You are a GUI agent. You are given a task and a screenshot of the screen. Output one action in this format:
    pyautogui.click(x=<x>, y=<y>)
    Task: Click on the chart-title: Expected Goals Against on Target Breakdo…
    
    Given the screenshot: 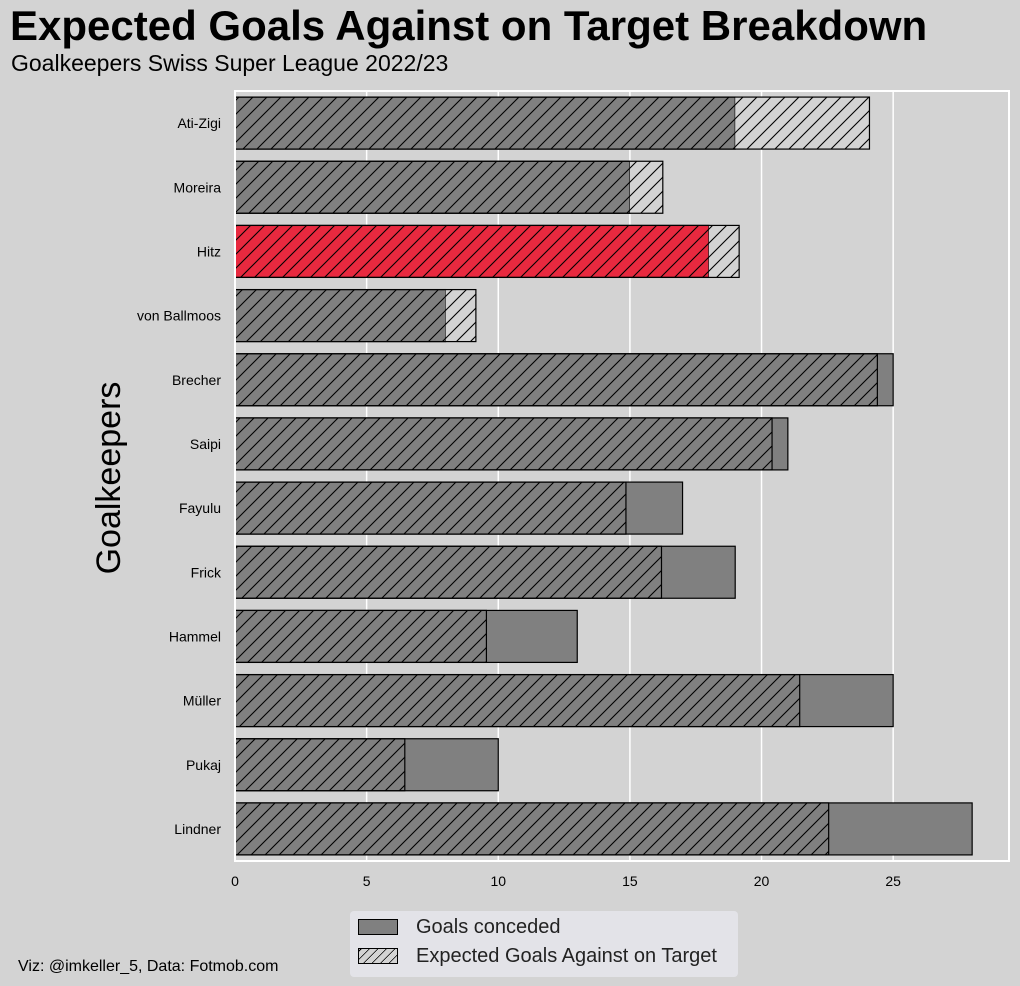 What is the action you would take?
    pyautogui.click(x=469, y=25)
    